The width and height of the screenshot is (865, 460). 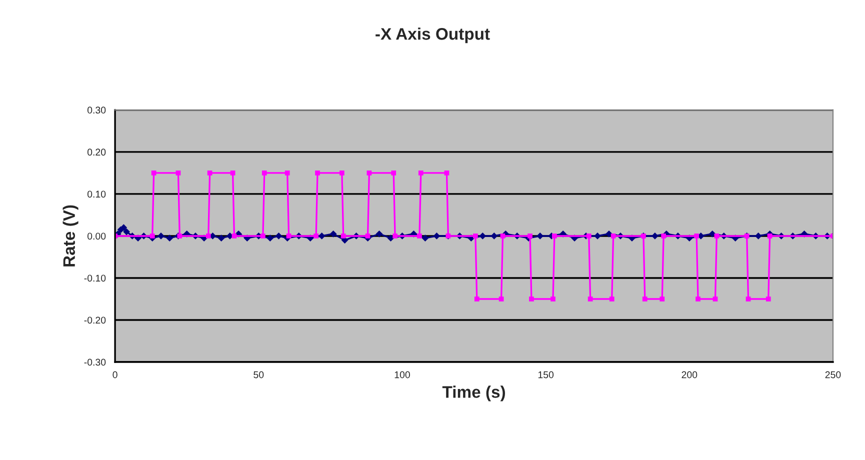 What do you see at coordinates (96, 110) in the screenshot?
I see `y-tick-label: 0.30` at bounding box center [96, 110].